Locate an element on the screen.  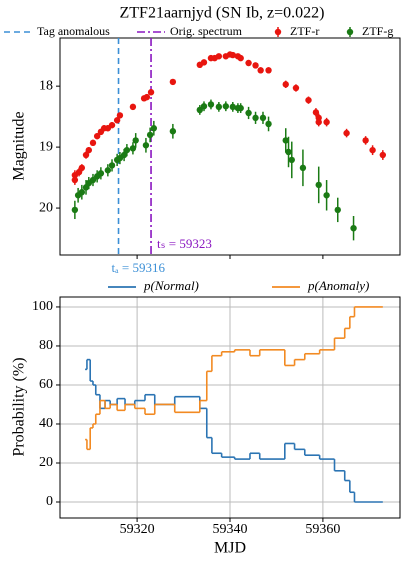
y-tick-label: 0 is located at coordinates (49, 501).